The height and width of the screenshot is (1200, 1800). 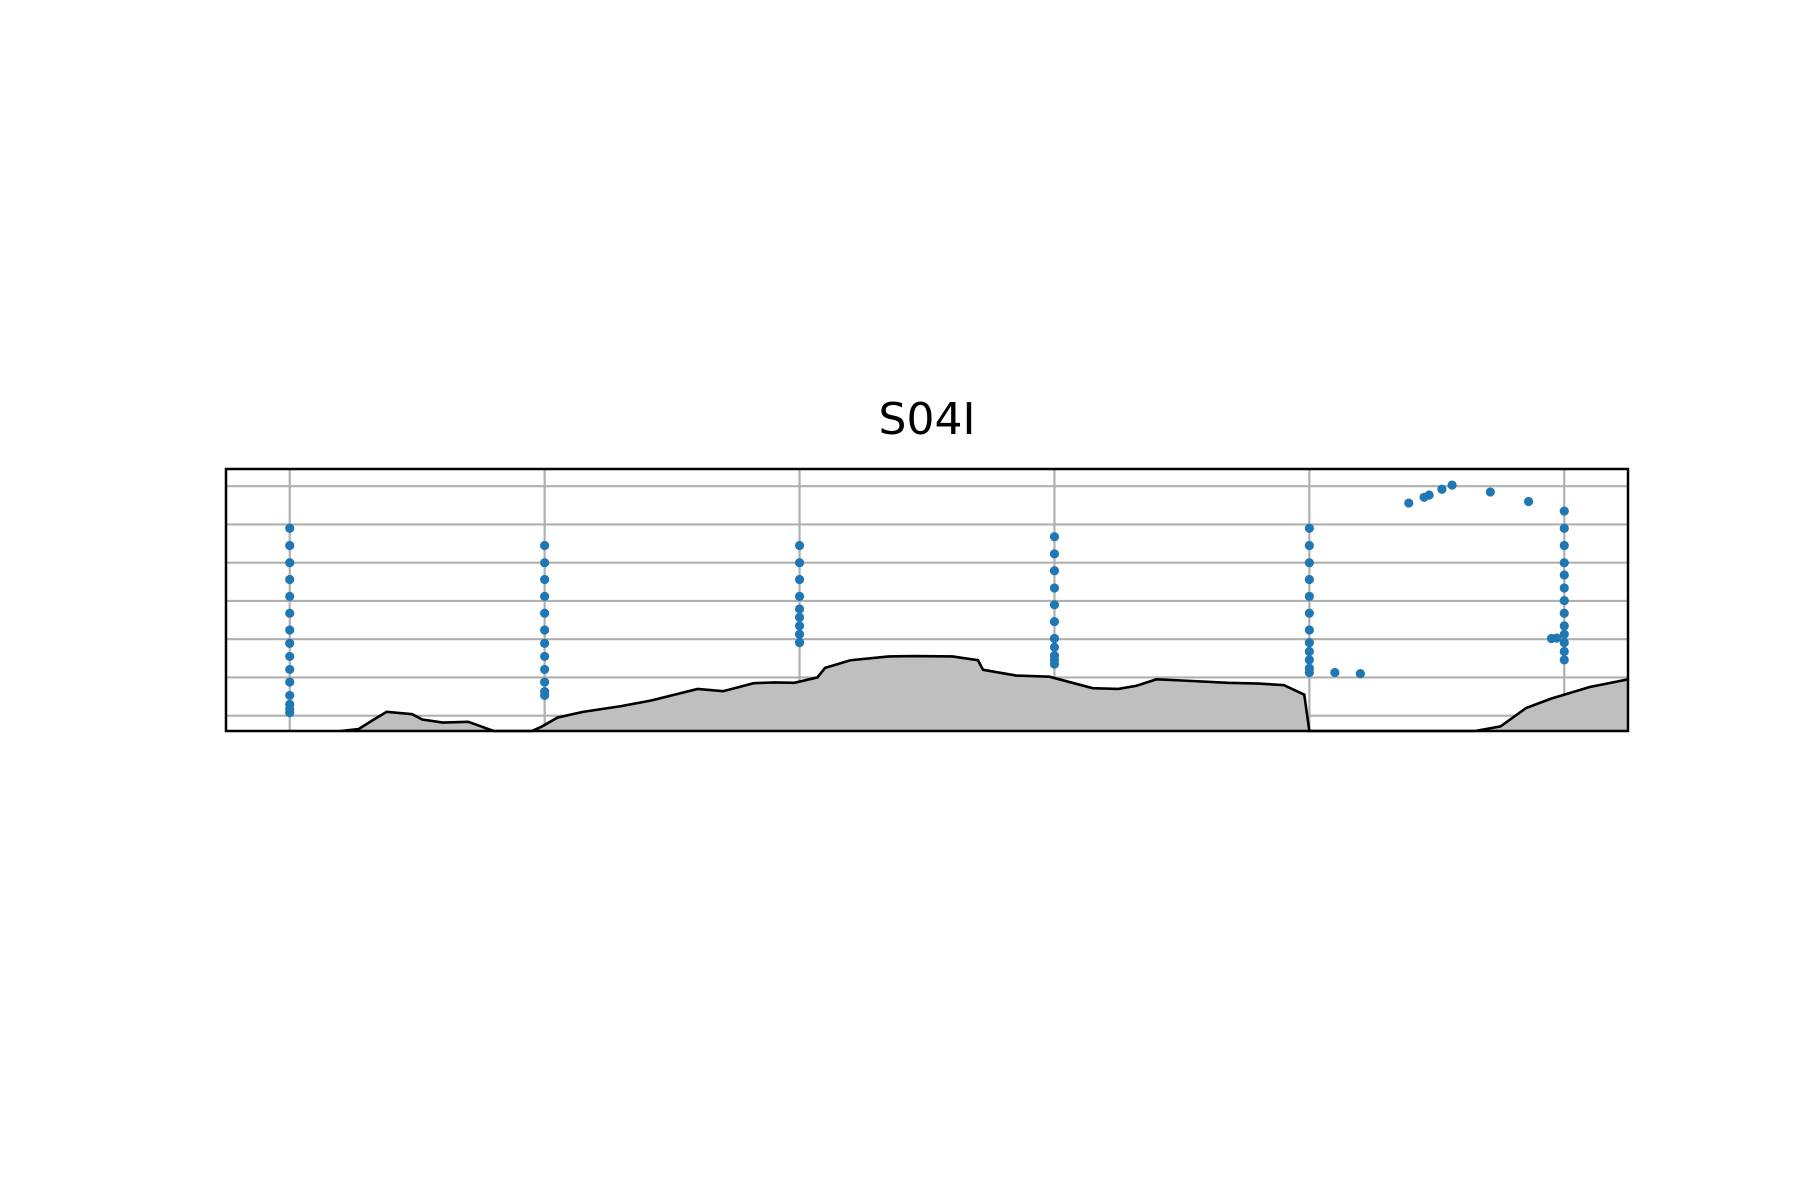 What do you see at coordinates (927, 419) in the screenshot?
I see `chart-title: S04I` at bounding box center [927, 419].